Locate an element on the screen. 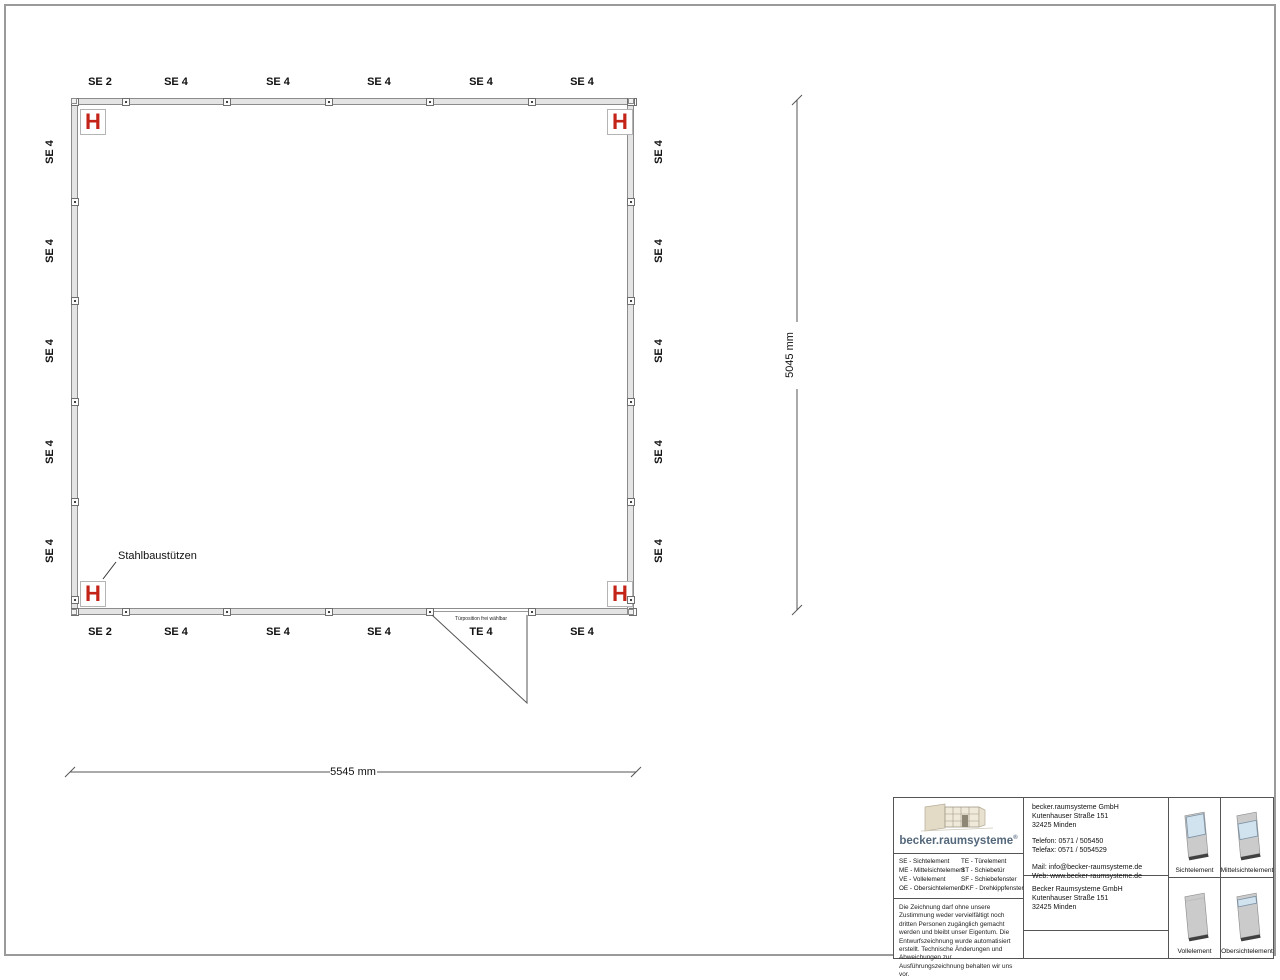 This screenshot has height=980, width=1280. thumbnail-label: Obersichtelement is located at coordinates (1247, 951).